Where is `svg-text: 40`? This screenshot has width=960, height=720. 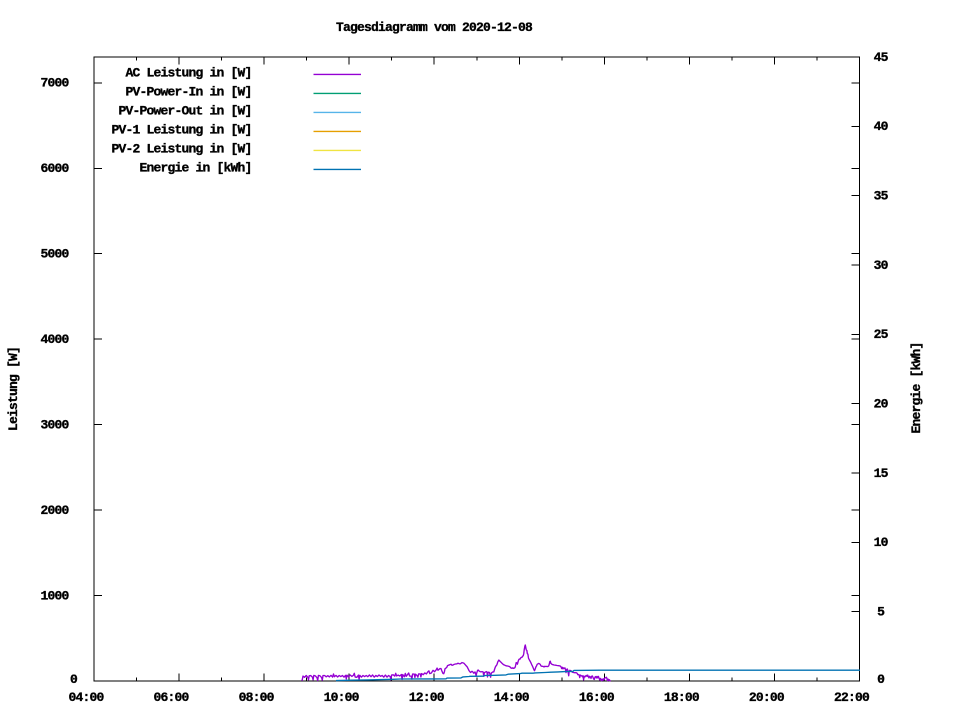 svg-text: 40 is located at coordinates (881, 126).